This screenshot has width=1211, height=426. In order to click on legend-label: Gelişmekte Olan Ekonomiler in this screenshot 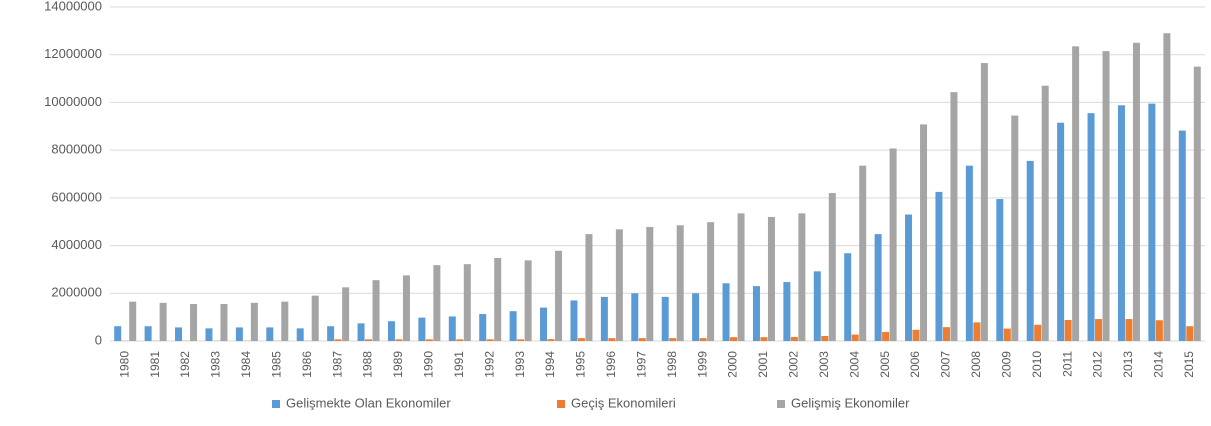, I will do `click(368, 402)`.